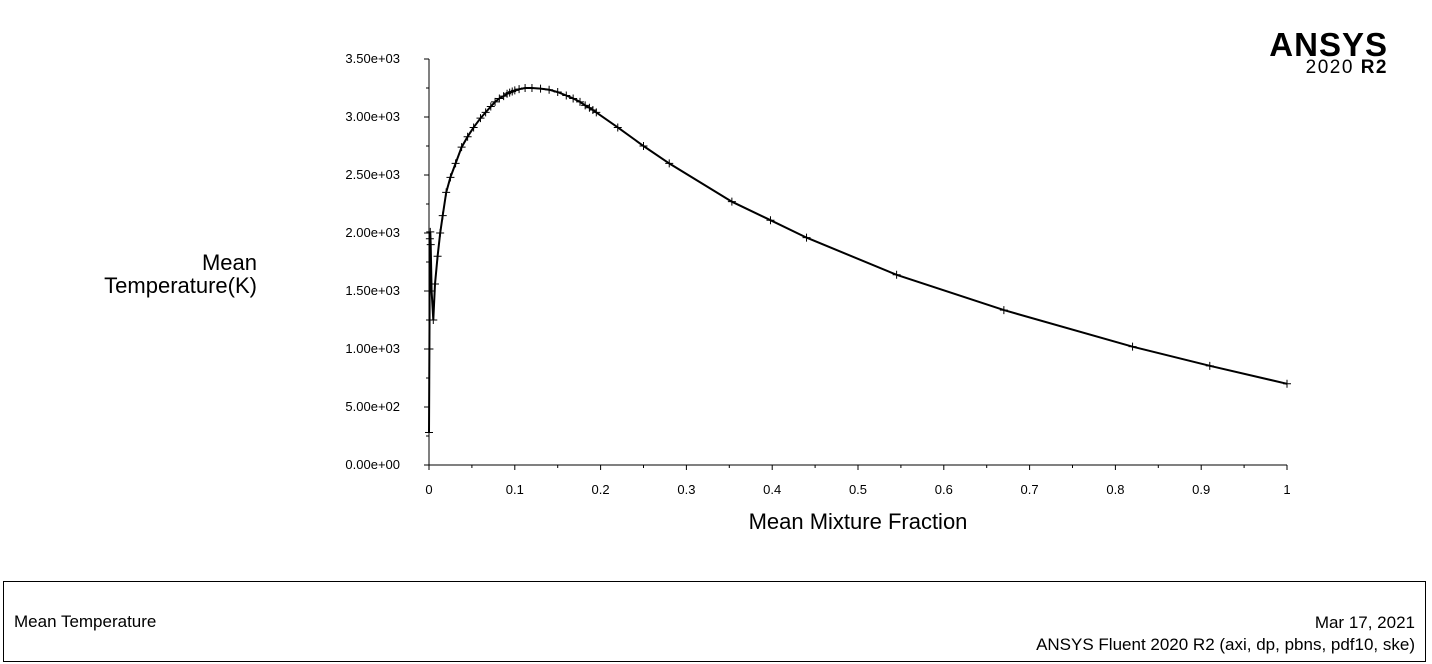  Describe the element at coordinates (372, 348) in the screenshot. I see `y-tick-label: 1.00e+03` at that location.